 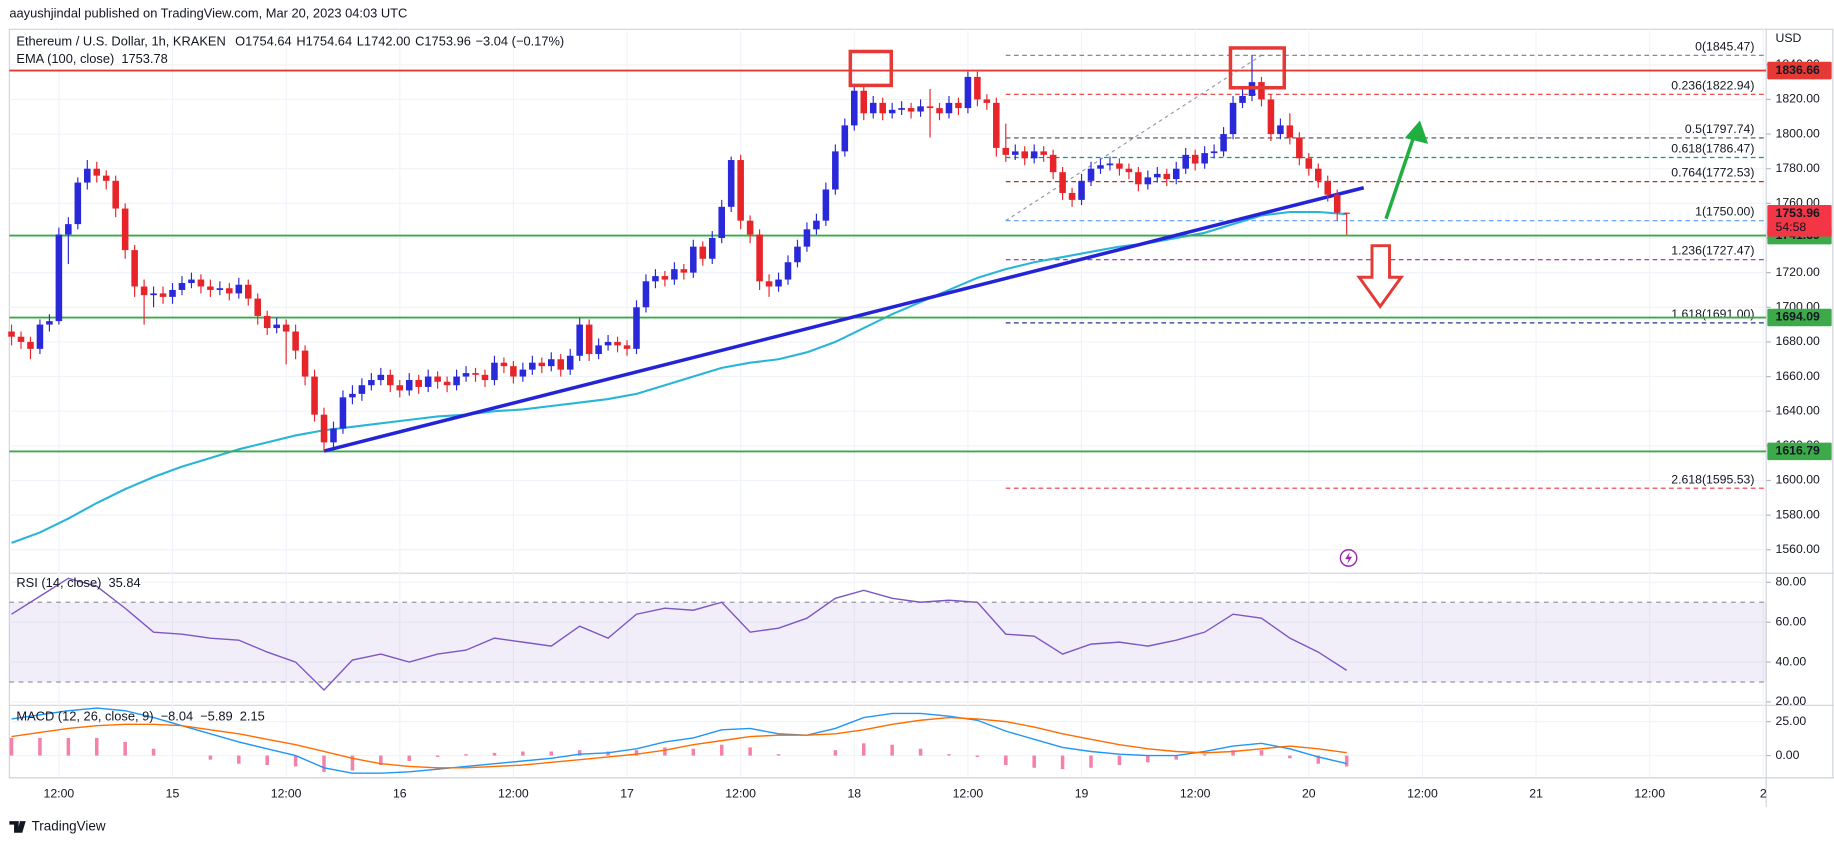 What do you see at coordinates (871, 68) in the screenshot?
I see `highlight-box` at bounding box center [871, 68].